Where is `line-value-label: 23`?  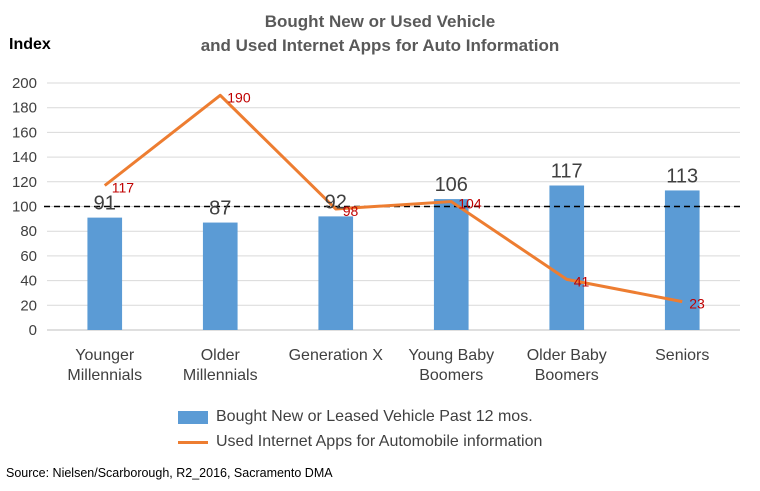 line-value-label: 23 is located at coordinates (697, 304).